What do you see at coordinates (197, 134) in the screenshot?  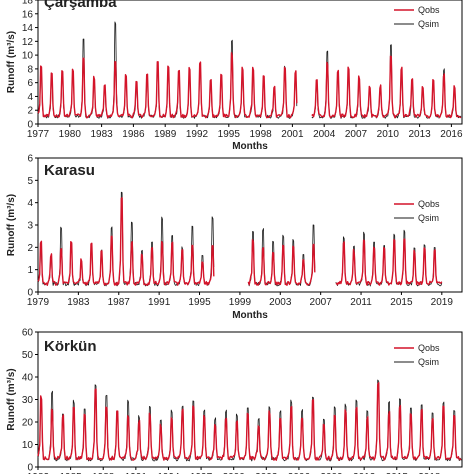 I see `x-tick-label: 1992` at bounding box center [197, 134].